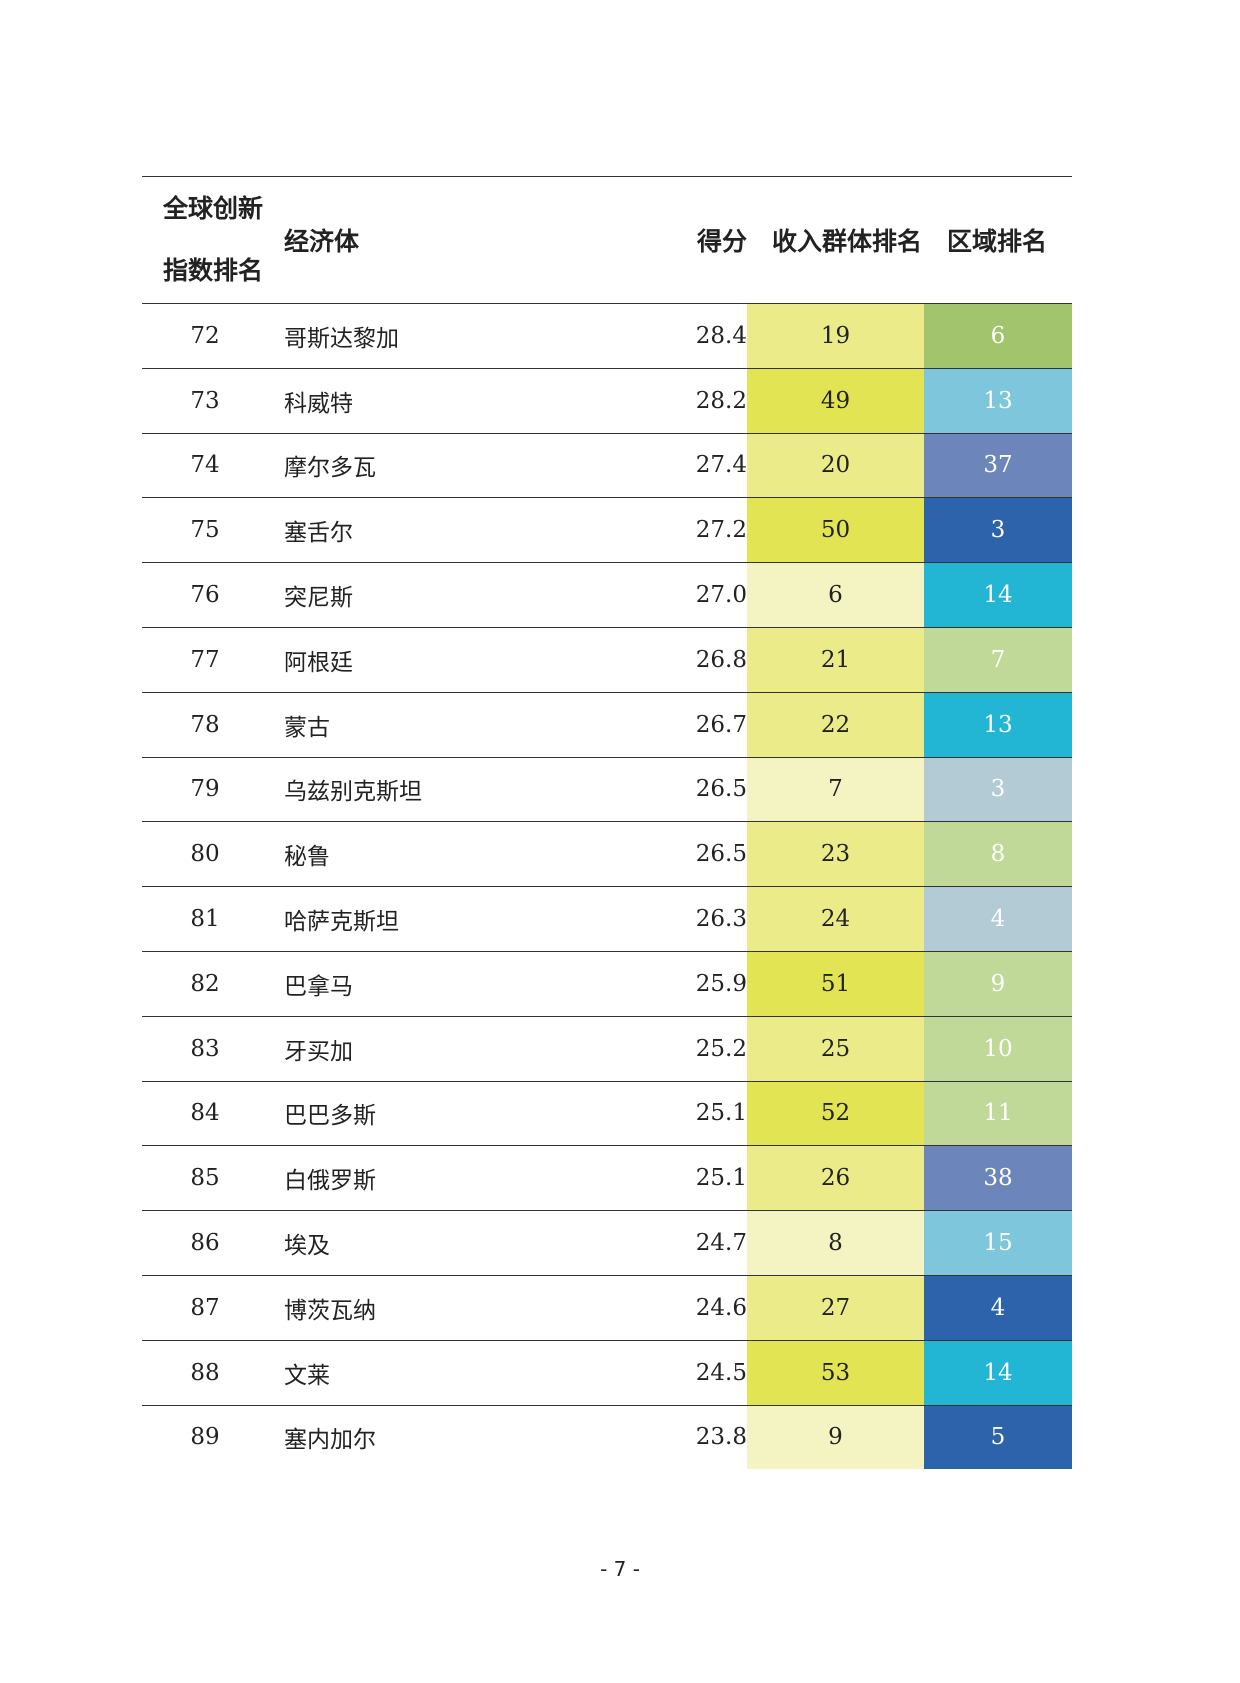  What do you see at coordinates (322, 241) in the screenshot?
I see `header-economy: 经济体` at bounding box center [322, 241].